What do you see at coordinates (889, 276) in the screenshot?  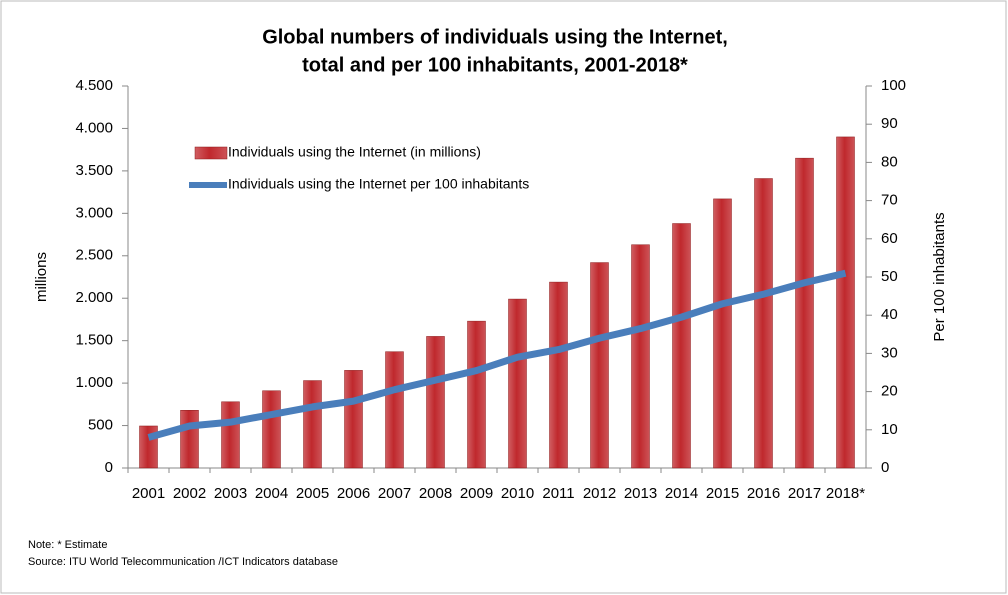 I see `y2-tick-label: 50` at bounding box center [889, 276].